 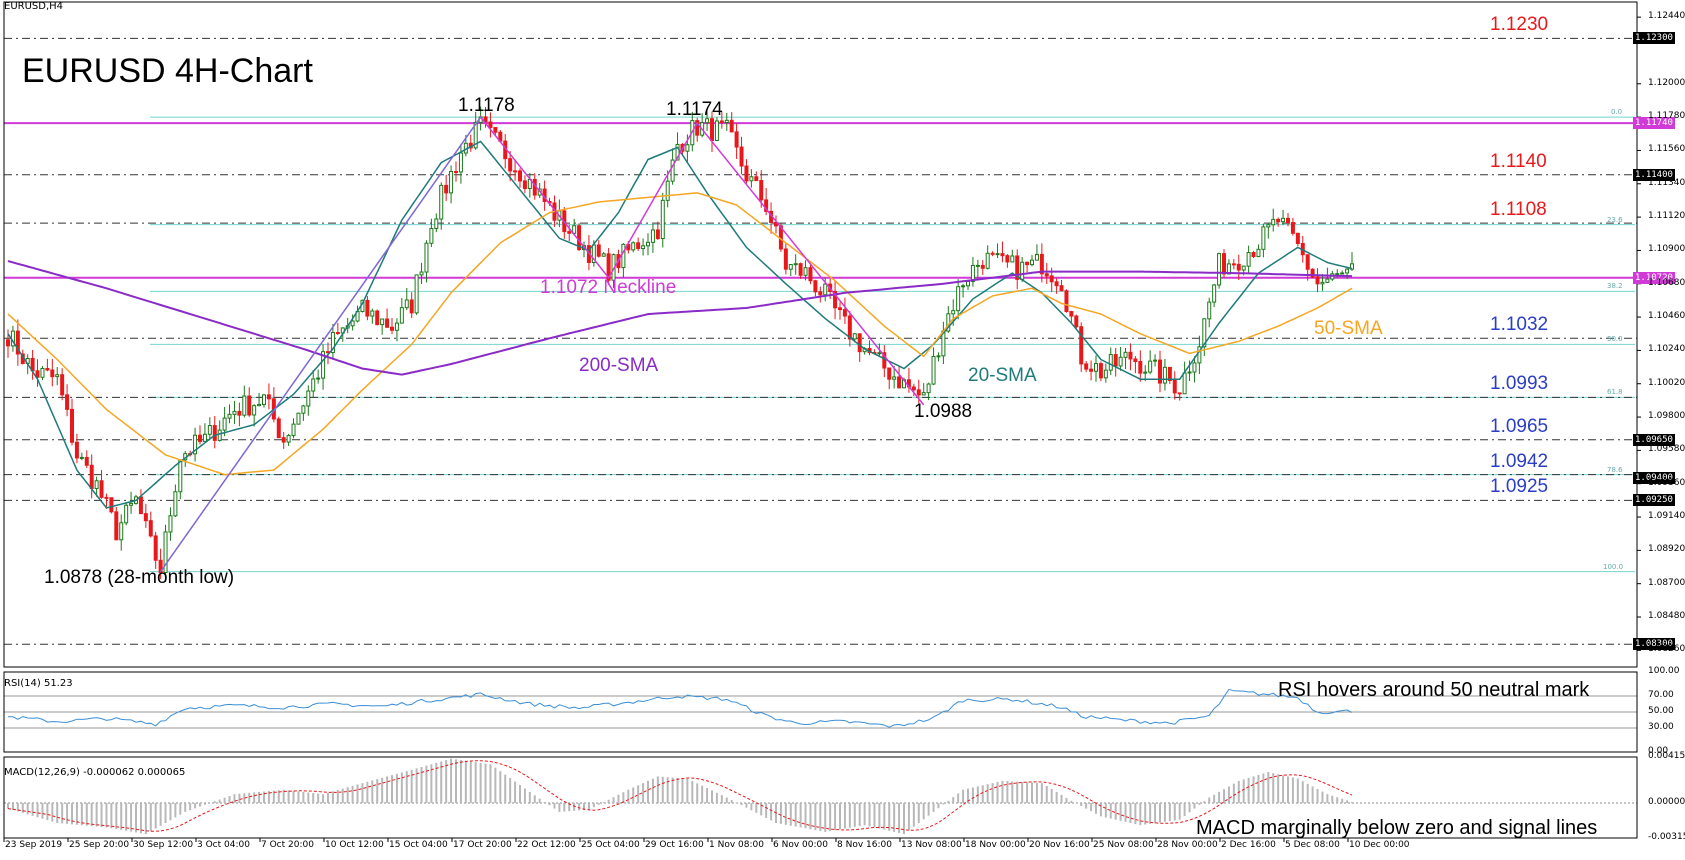 I want to click on level-label: 1.0942, so click(x=1519, y=461).